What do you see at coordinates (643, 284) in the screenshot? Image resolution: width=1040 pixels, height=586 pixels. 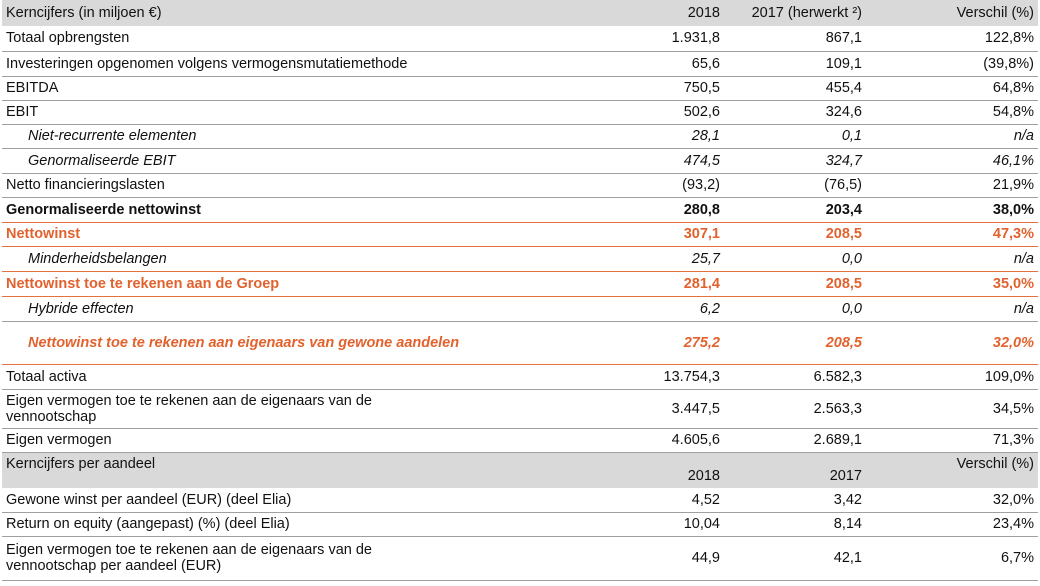 I see `cell-value: 281,4` at bounding box center [643, 284].